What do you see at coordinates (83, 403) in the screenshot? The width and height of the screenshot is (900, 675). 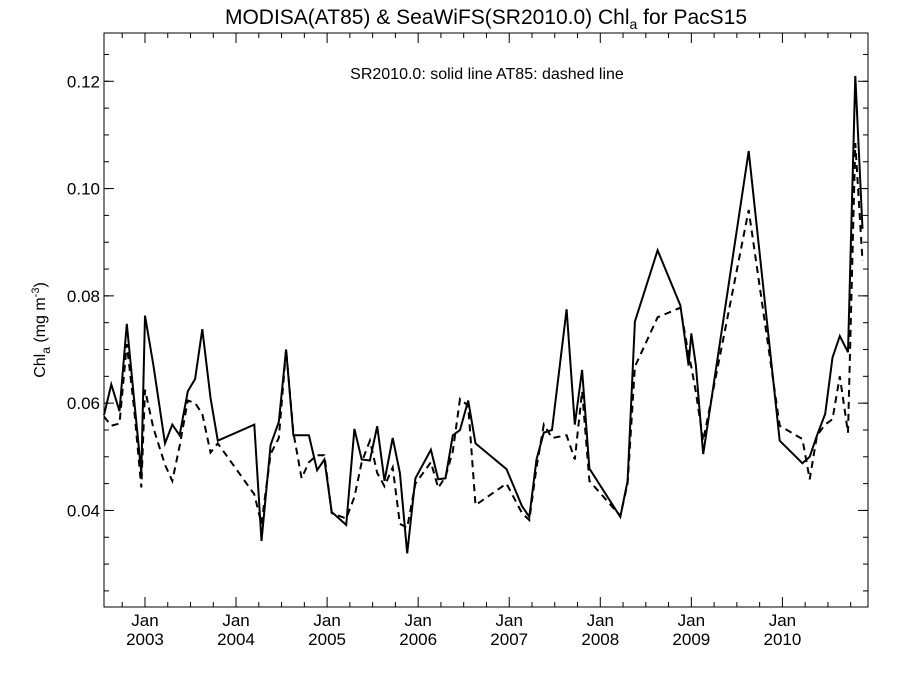 I see `y-tick-label: 0.06` at bounding box center [83, 403].